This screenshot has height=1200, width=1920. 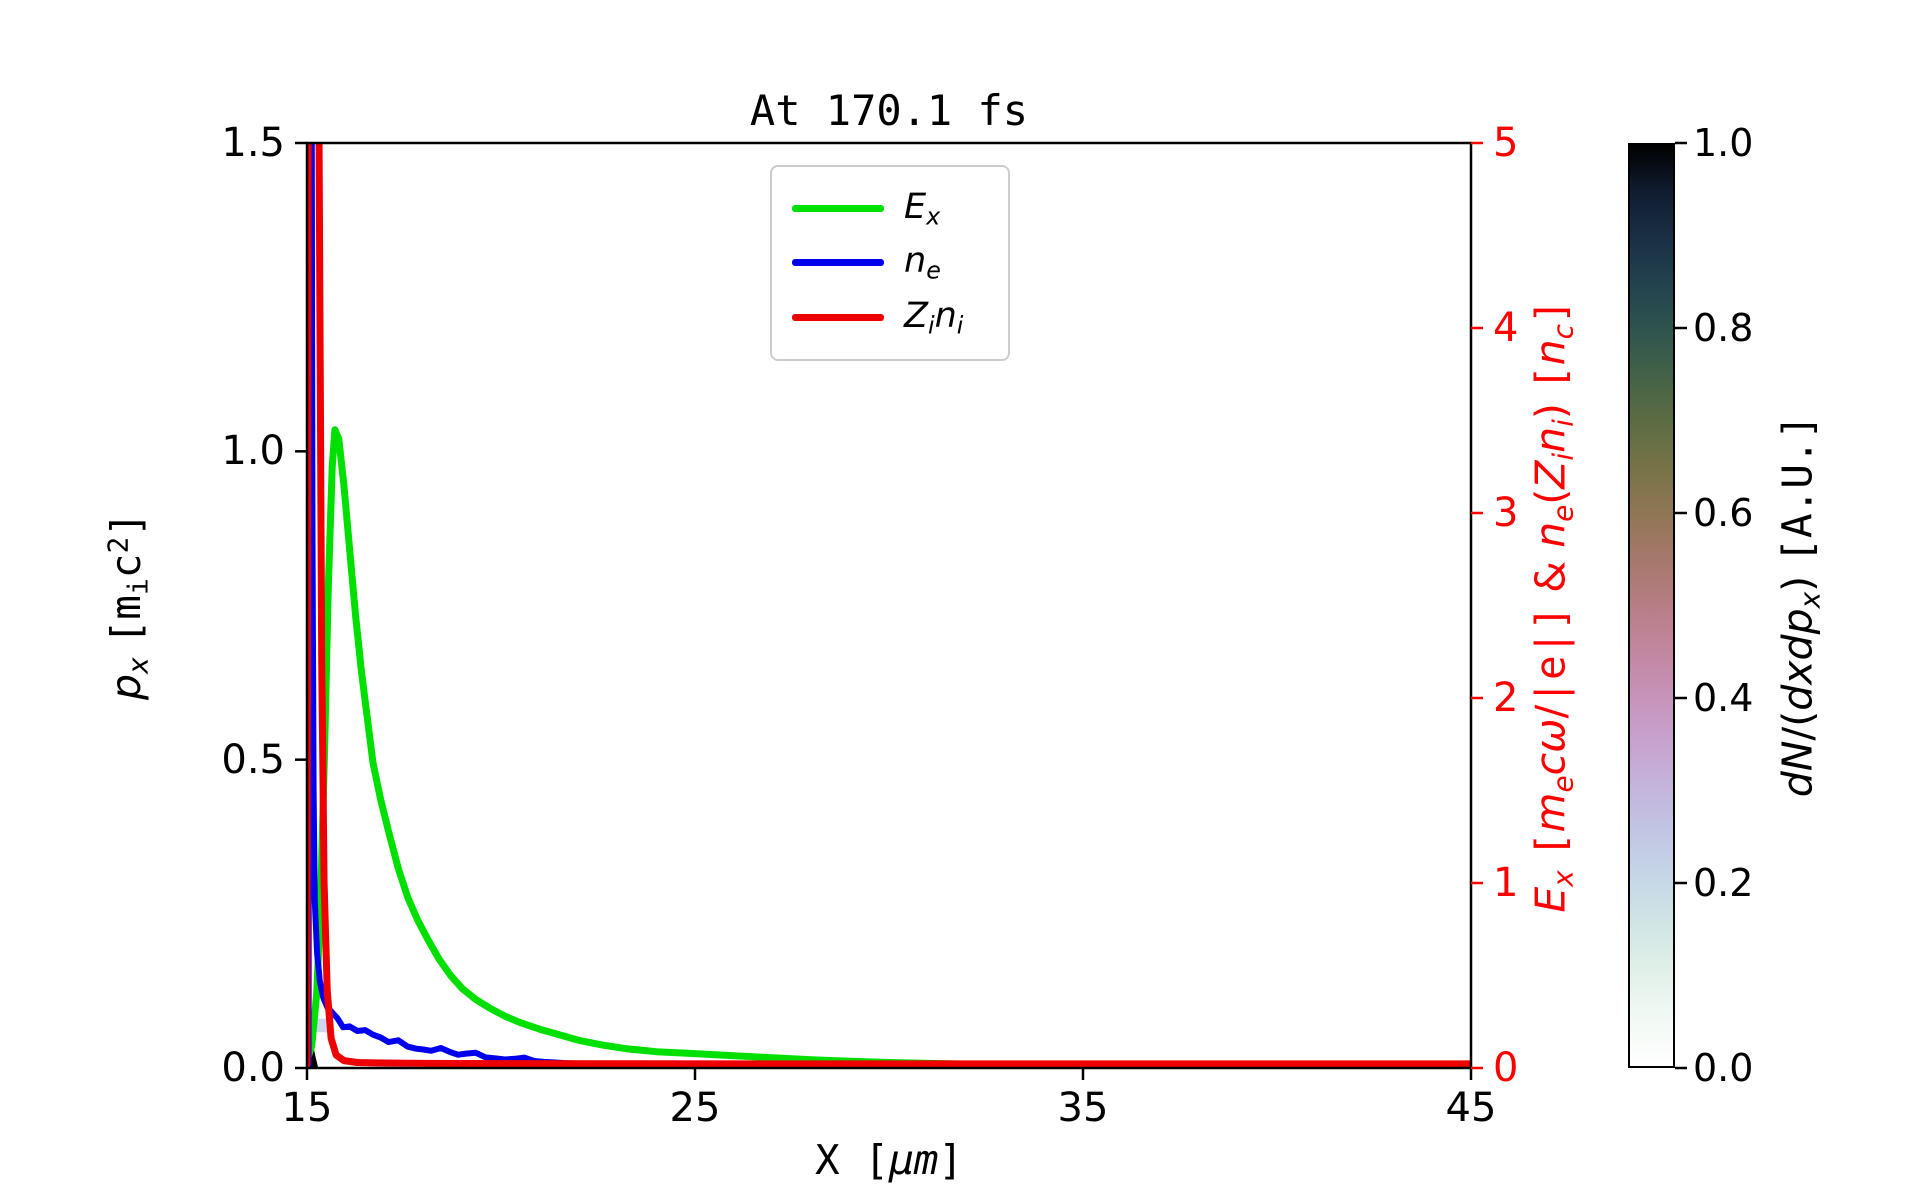 I want to click on x-tick-label: 45, so click(x=1471, y=1108).